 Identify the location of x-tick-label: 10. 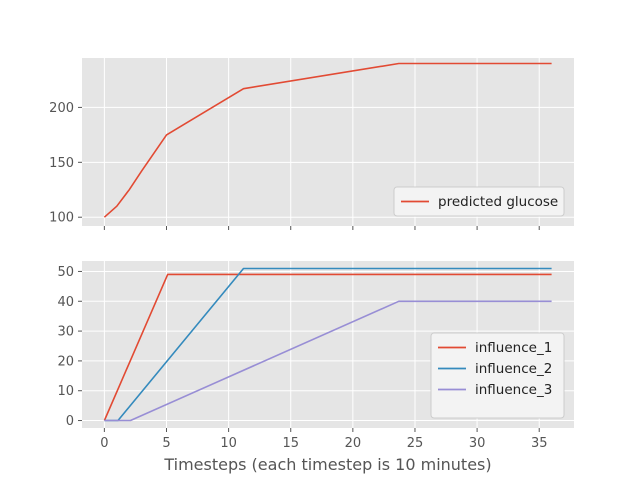
(228, 443).